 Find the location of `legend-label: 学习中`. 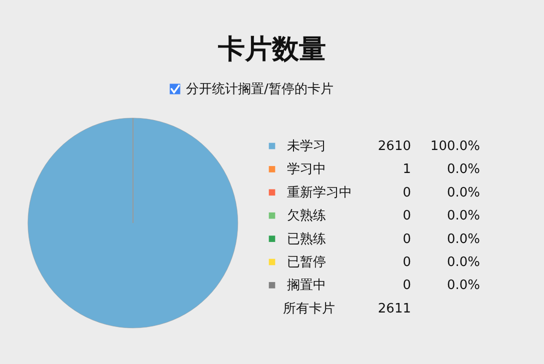

legend-label: 学习中 is located at coordinates (306, 170).